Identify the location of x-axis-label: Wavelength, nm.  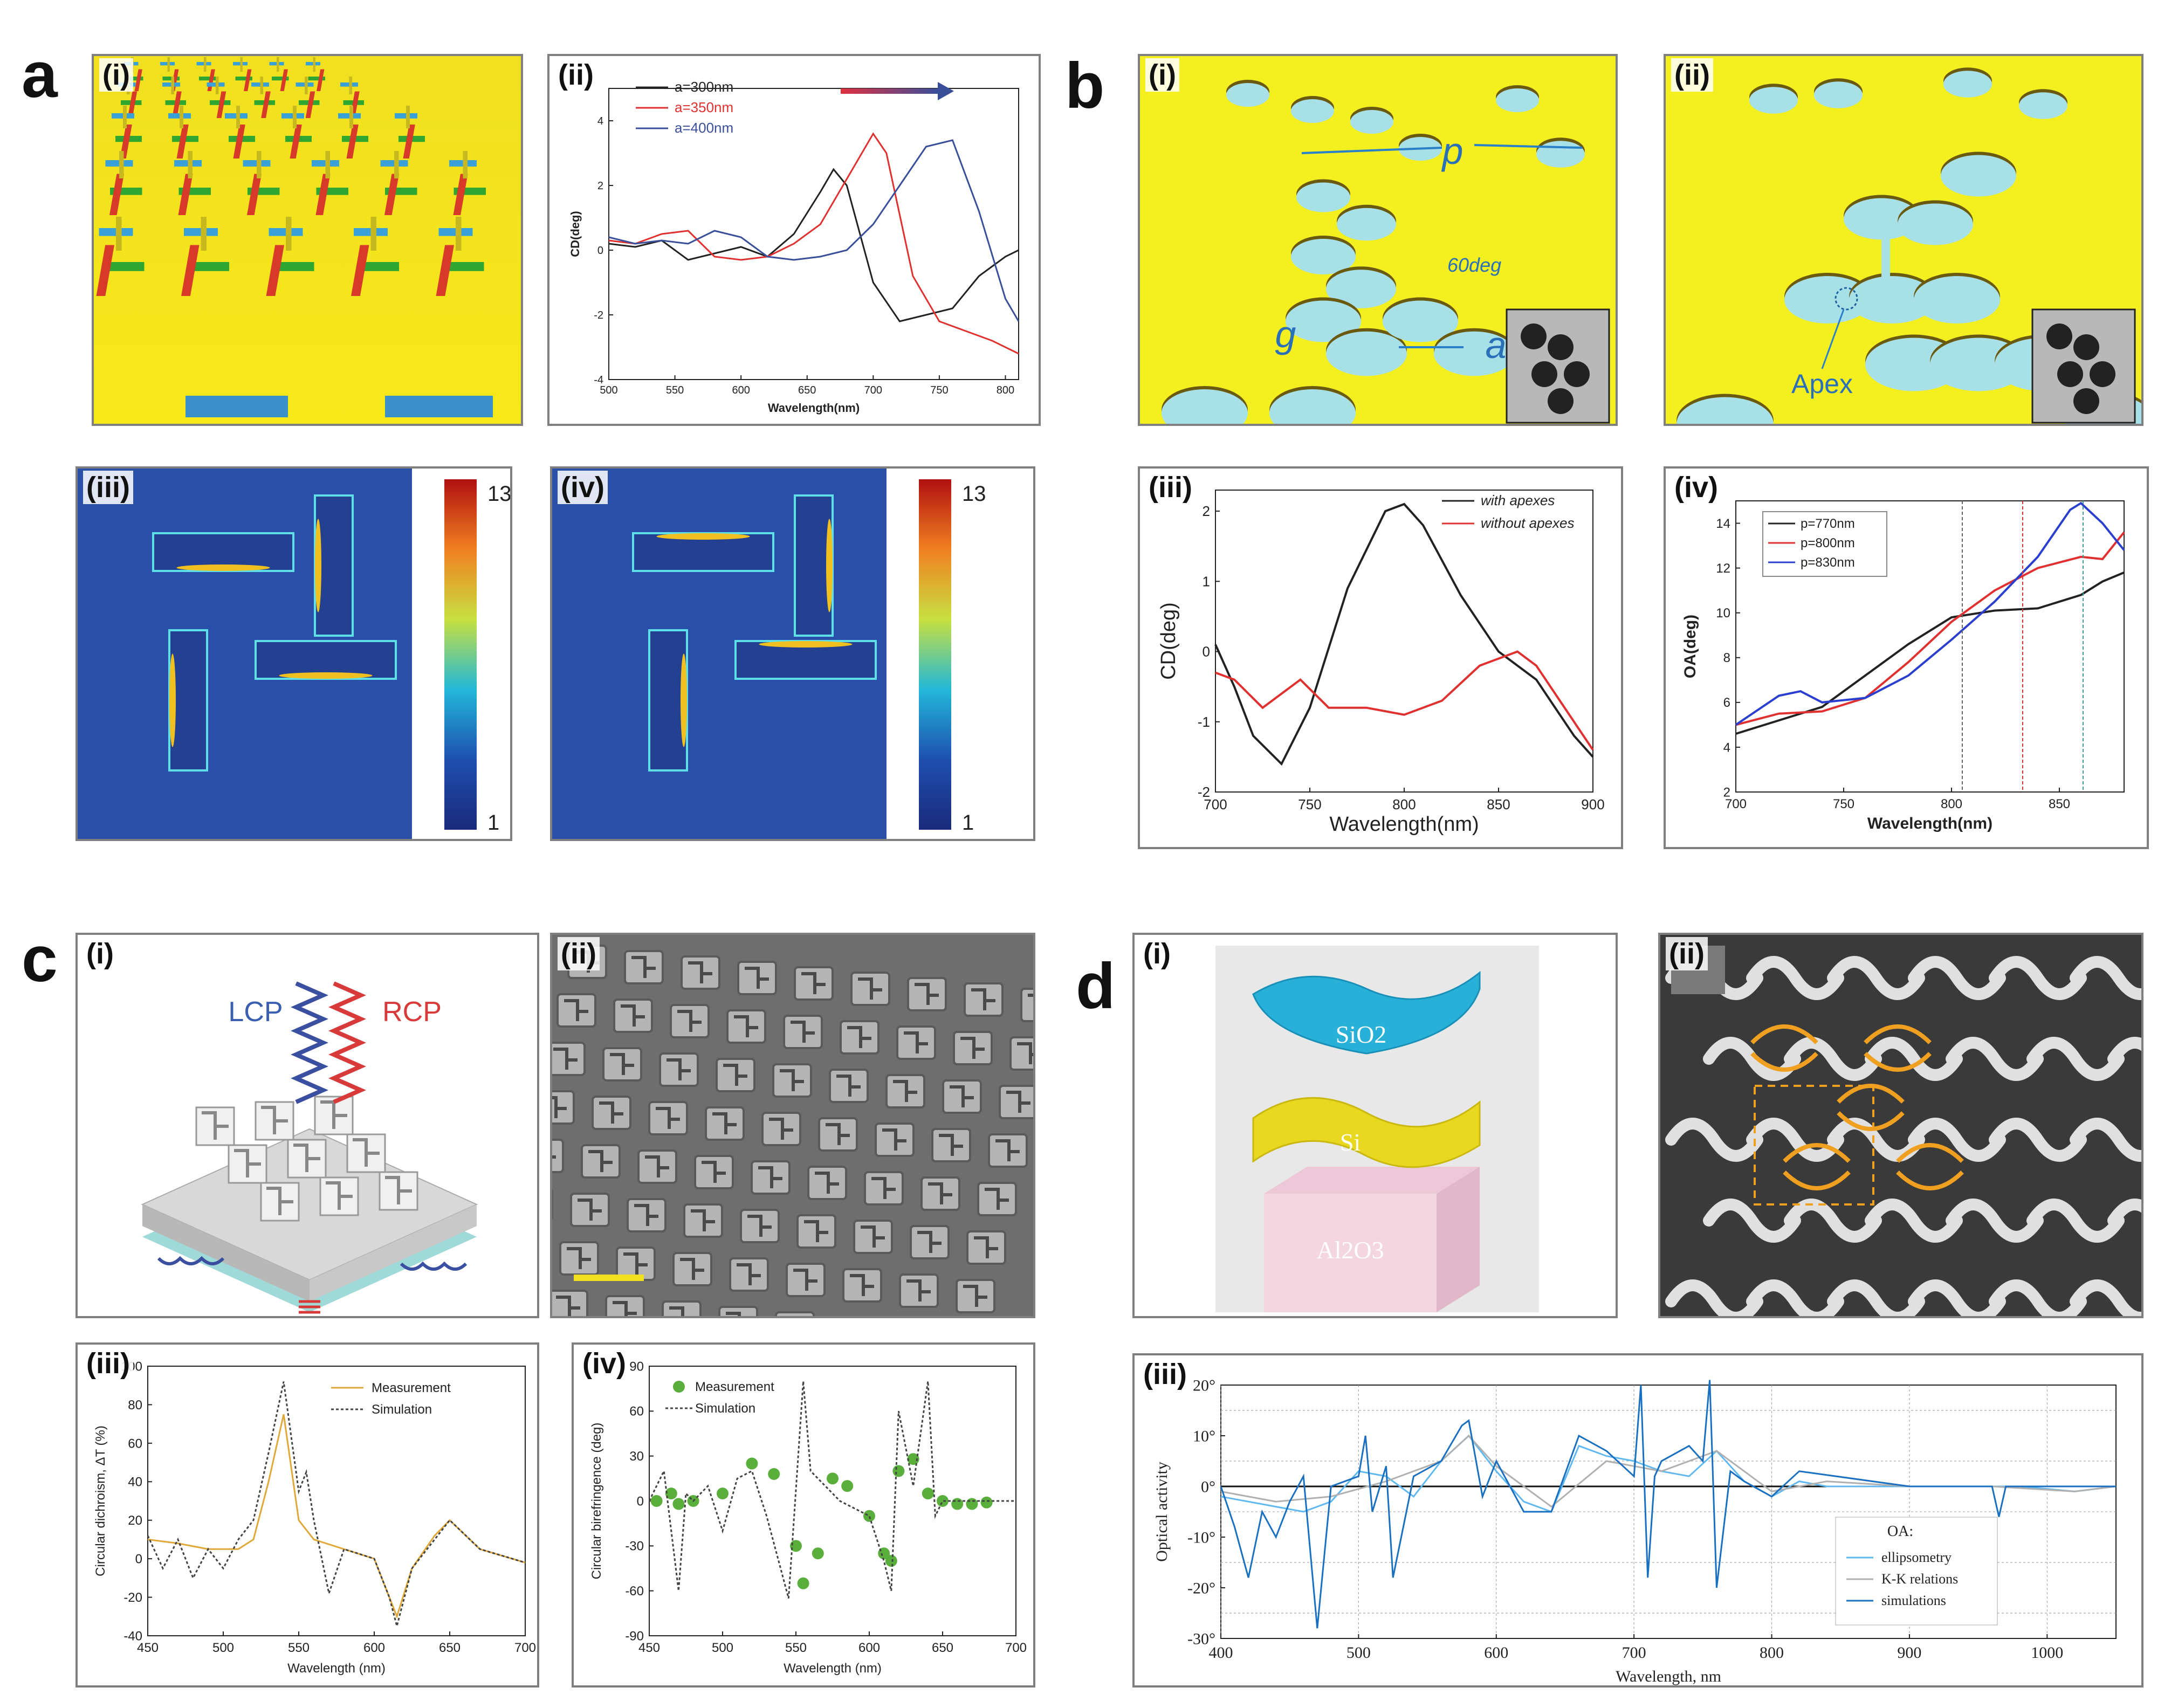
(1669, 1676).